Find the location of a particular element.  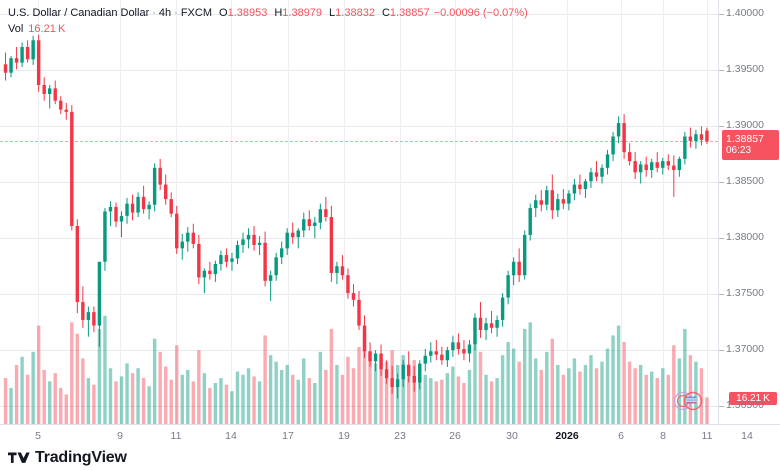

time-axis-label: 9 is located at coordinates (120, 436).